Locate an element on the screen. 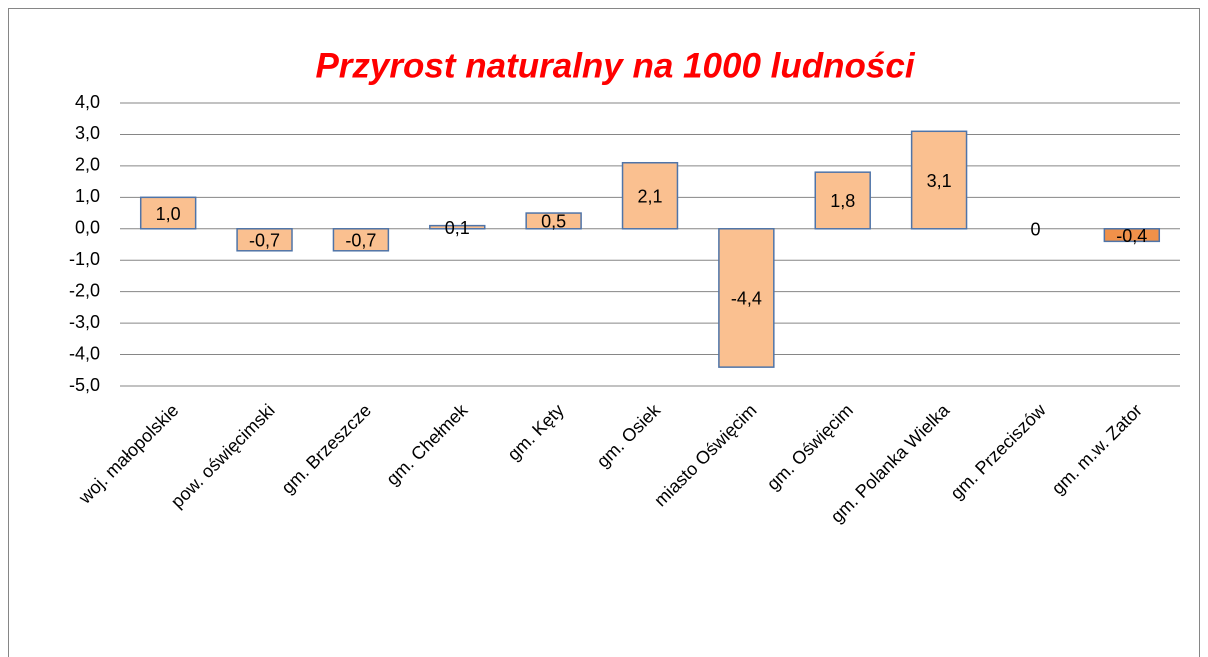 Image resolution: width=1208 pixels, height=657 pixels. y-tick-label: -1,0 is located at coordinates (84, 259).